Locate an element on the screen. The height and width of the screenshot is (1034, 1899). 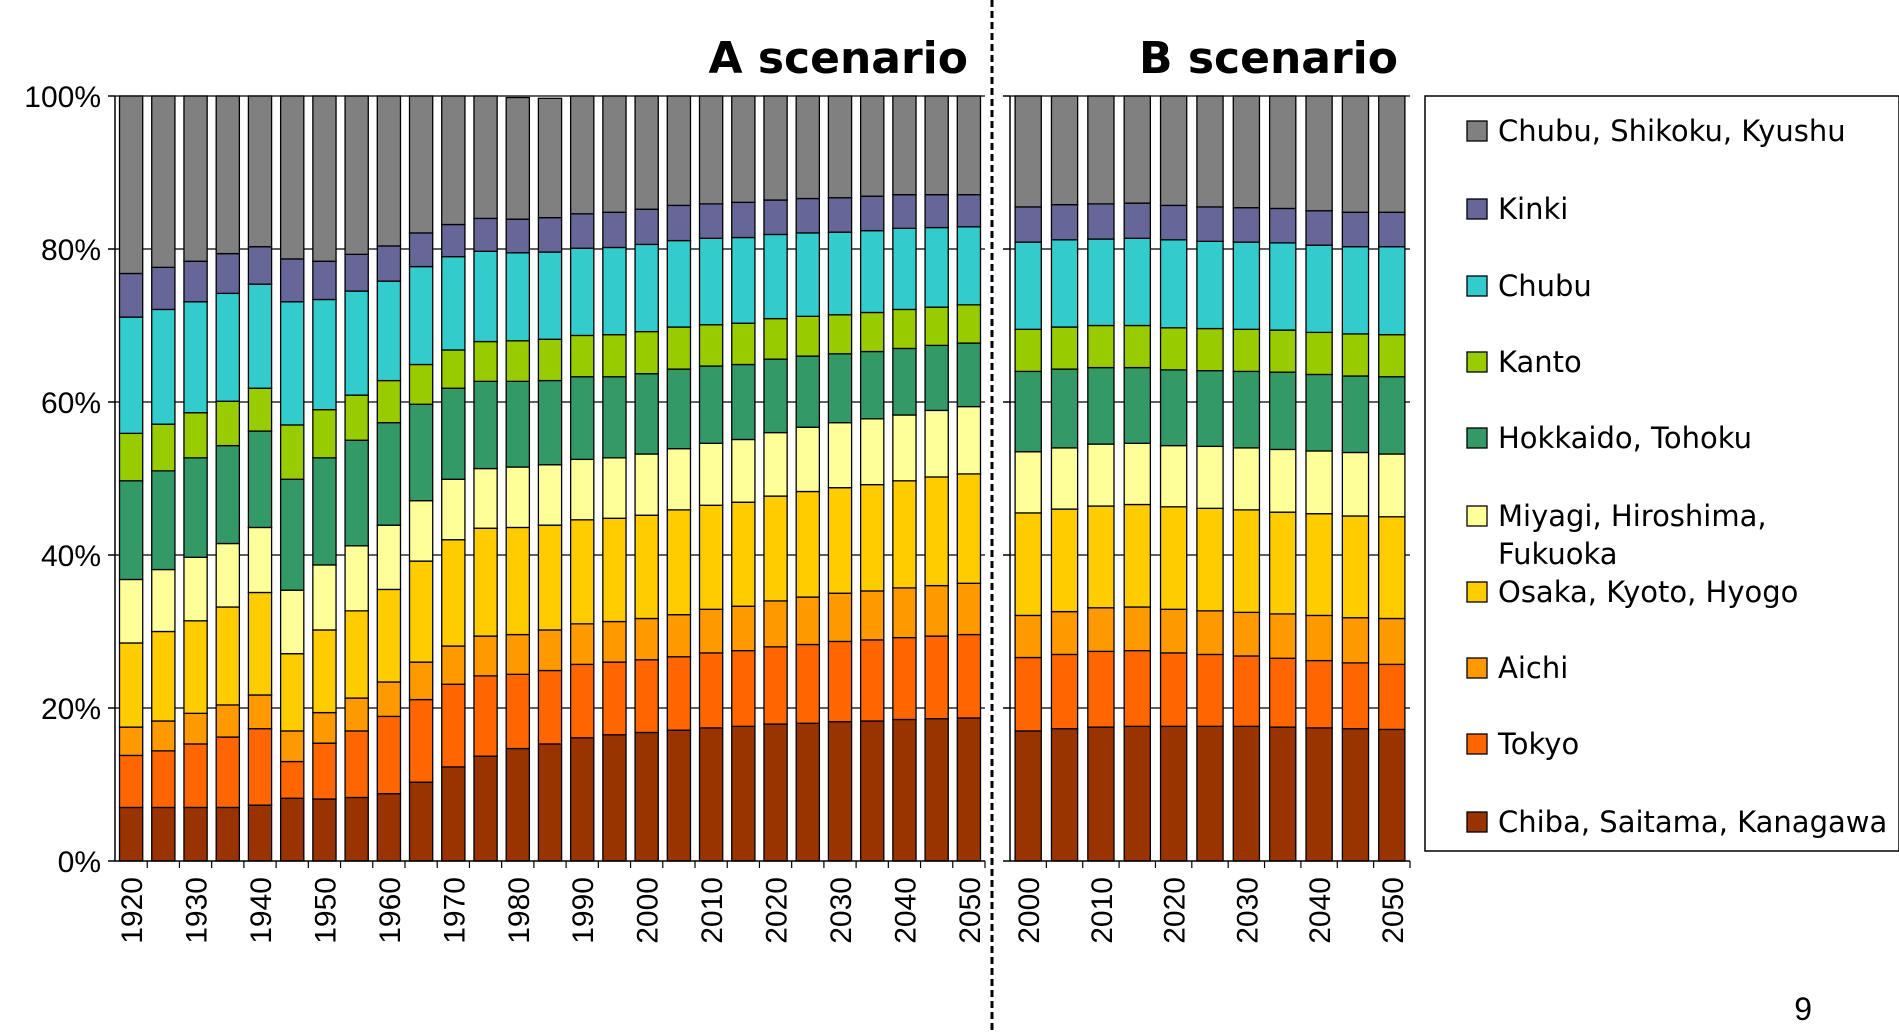
bar-segment: Chubu 1995 is located at coordinates (614, 291).